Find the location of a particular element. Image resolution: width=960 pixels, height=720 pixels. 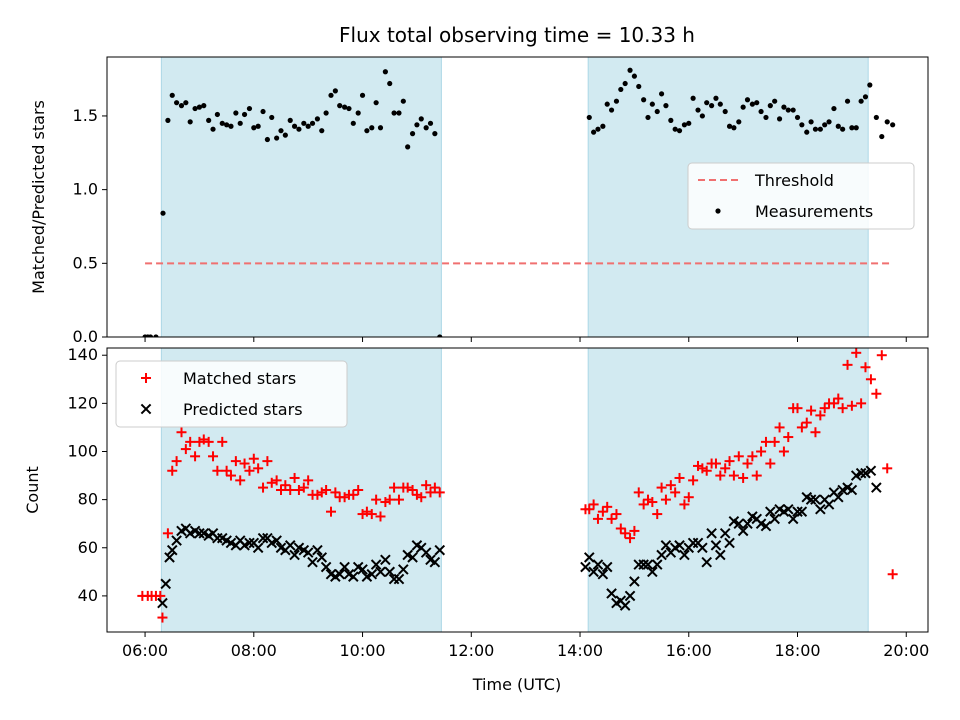

x-tick-label: 10:00 is located at coordinates (362, 650).